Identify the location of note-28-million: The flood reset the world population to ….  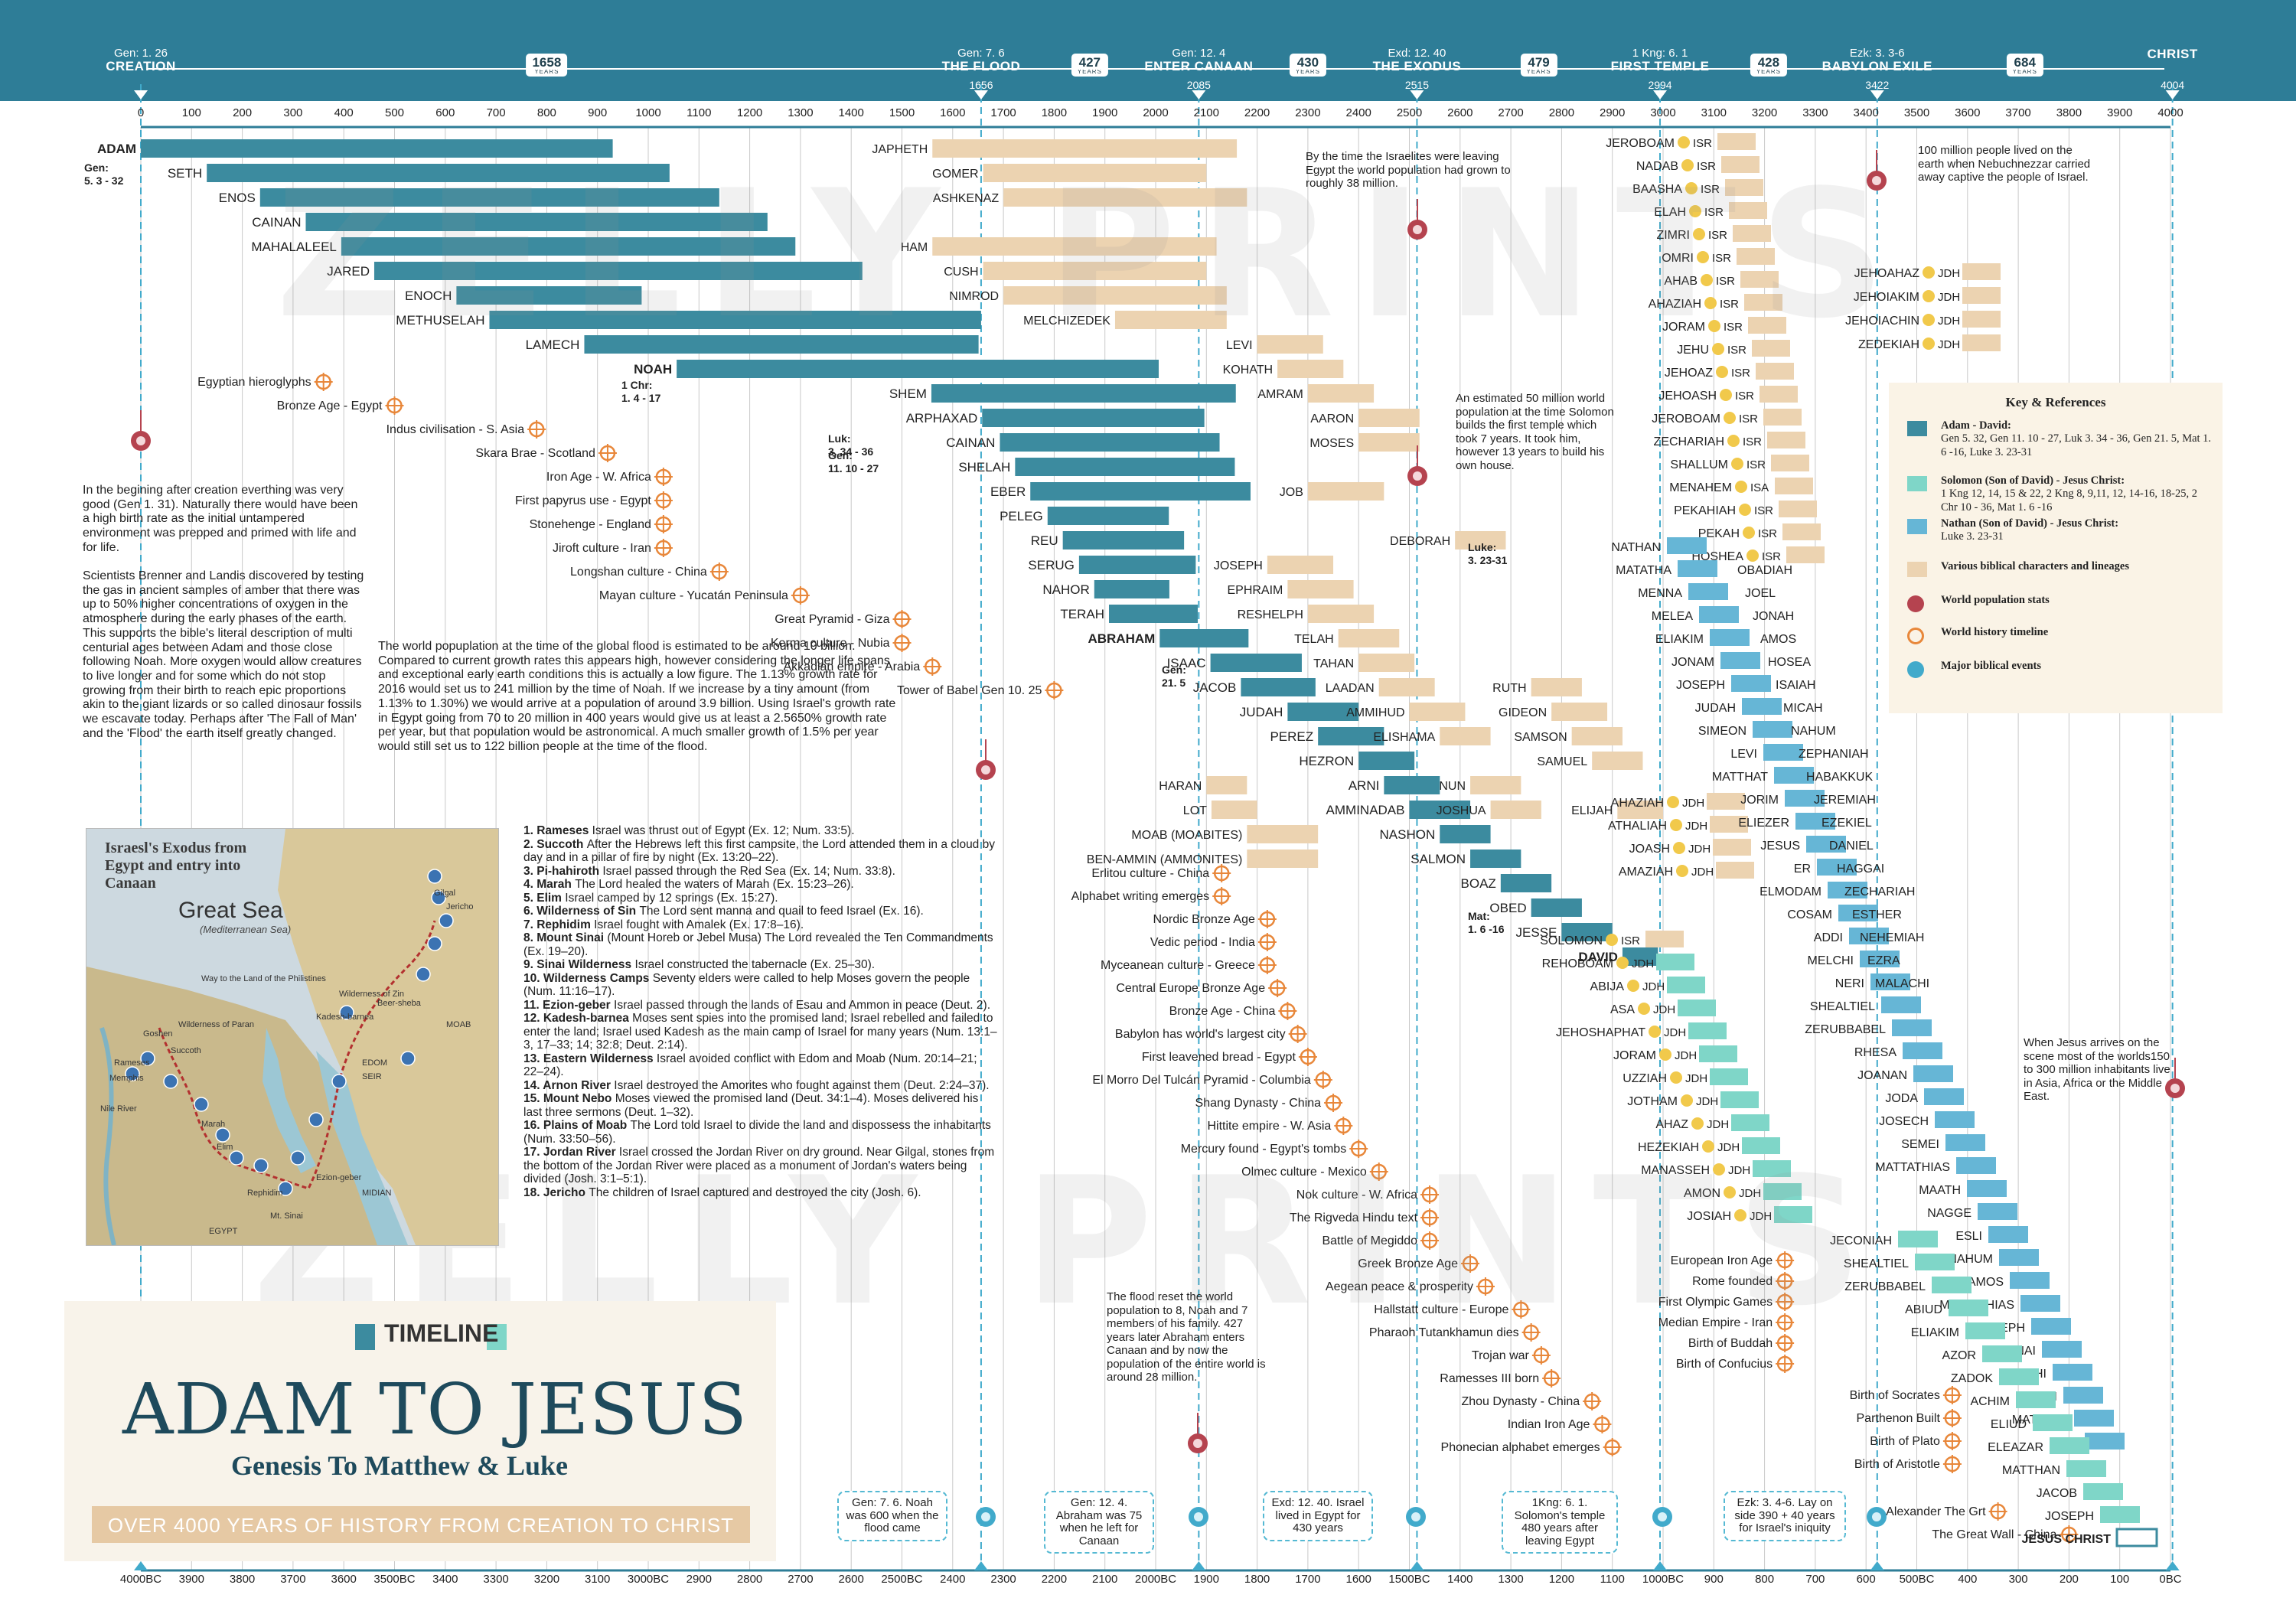
(1186, 1337).